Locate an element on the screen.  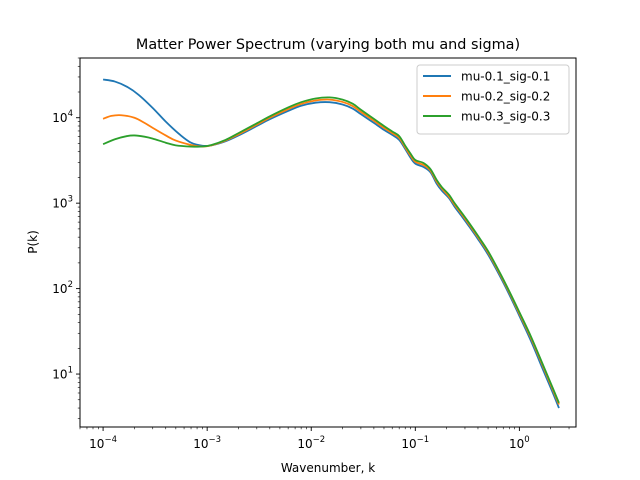
y-axis: 10¹ 10² 10³ 10⁴ is located at coordinates (66, 238).